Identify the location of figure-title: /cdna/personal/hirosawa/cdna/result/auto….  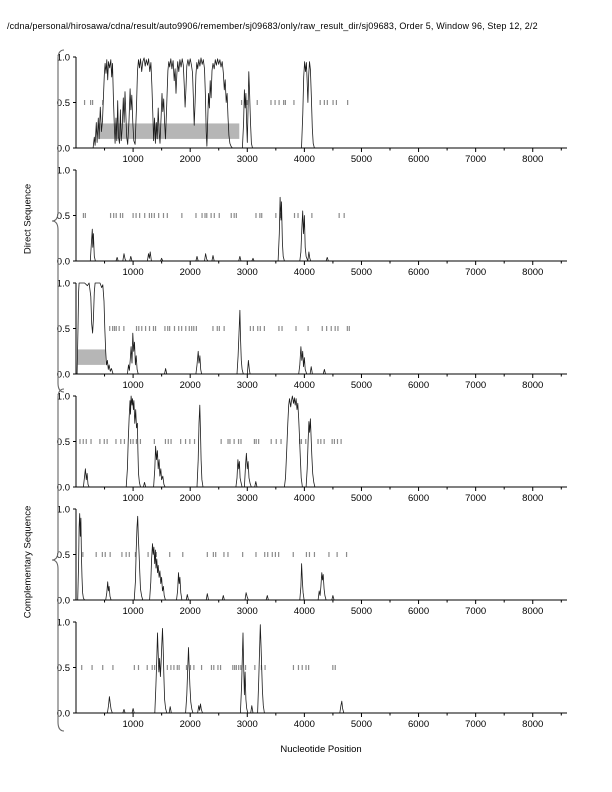
(272, 26).